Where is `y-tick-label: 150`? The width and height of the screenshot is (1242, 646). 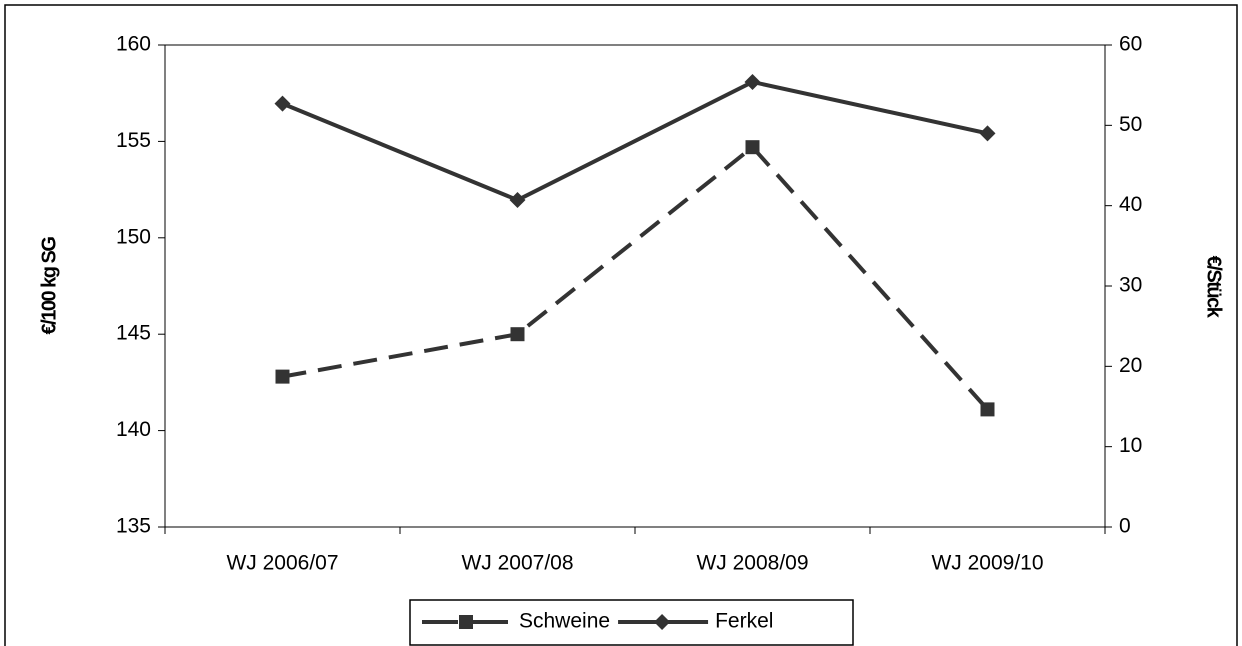
y-tick-label: 150 is located at coordinates (133, 236).